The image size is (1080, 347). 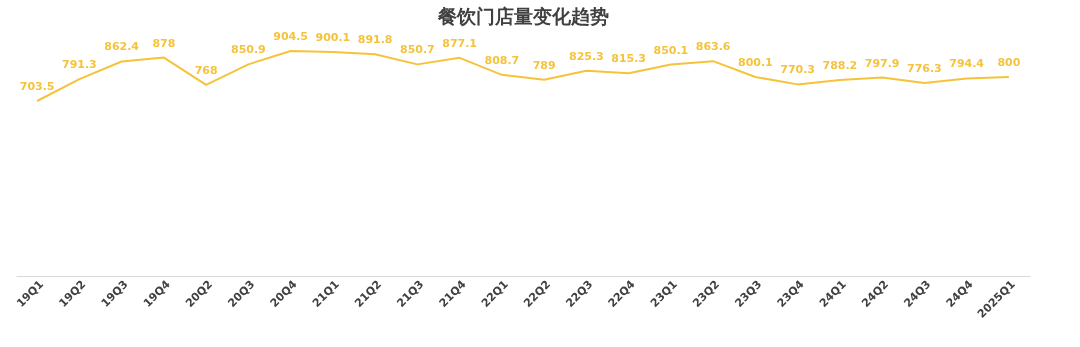 What do you see at coordinates (248, 50) in the screenshot?
I see `data-label: 850.9` at bounding box center [248, 50].